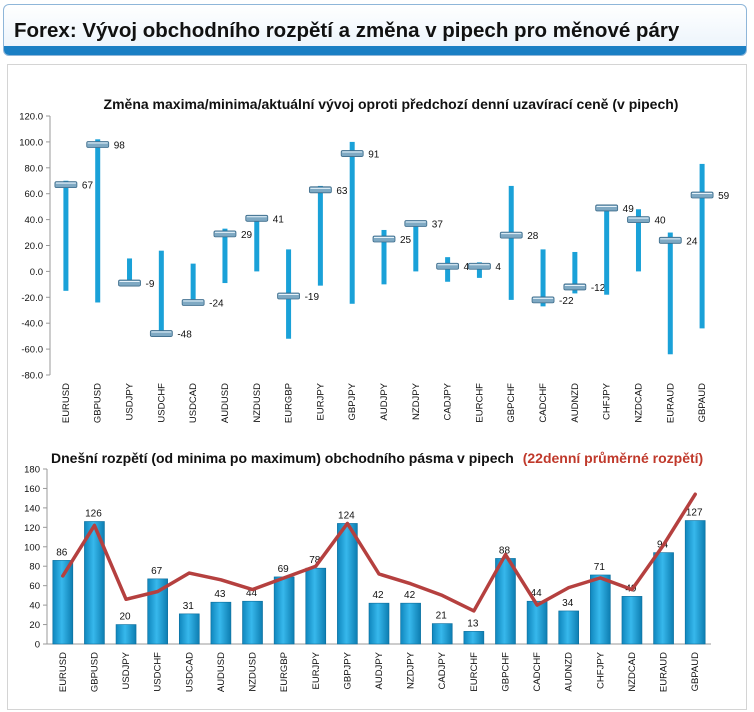  I want to click on y-tick-label: 180, so click(32, 470).